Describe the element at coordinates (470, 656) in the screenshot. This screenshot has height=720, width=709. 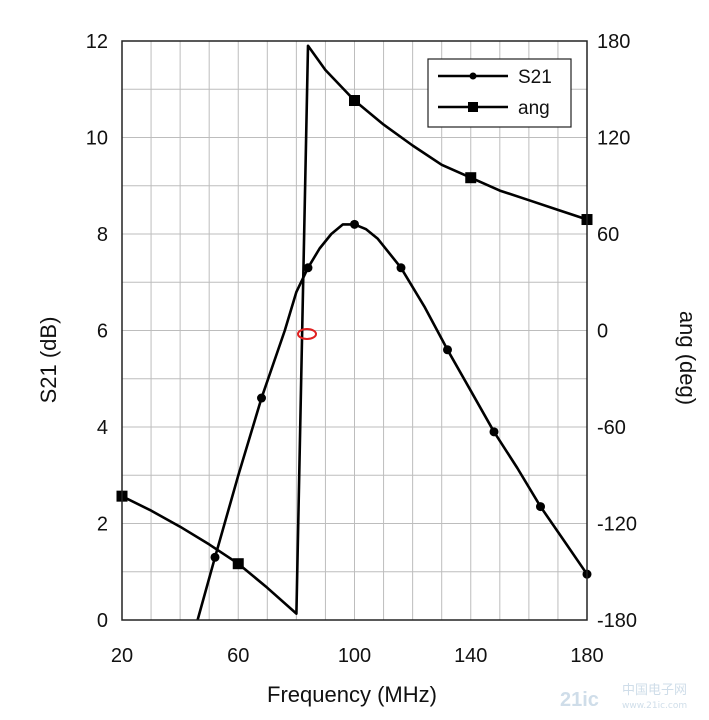
I see `x-tick-label: 140` at that location.